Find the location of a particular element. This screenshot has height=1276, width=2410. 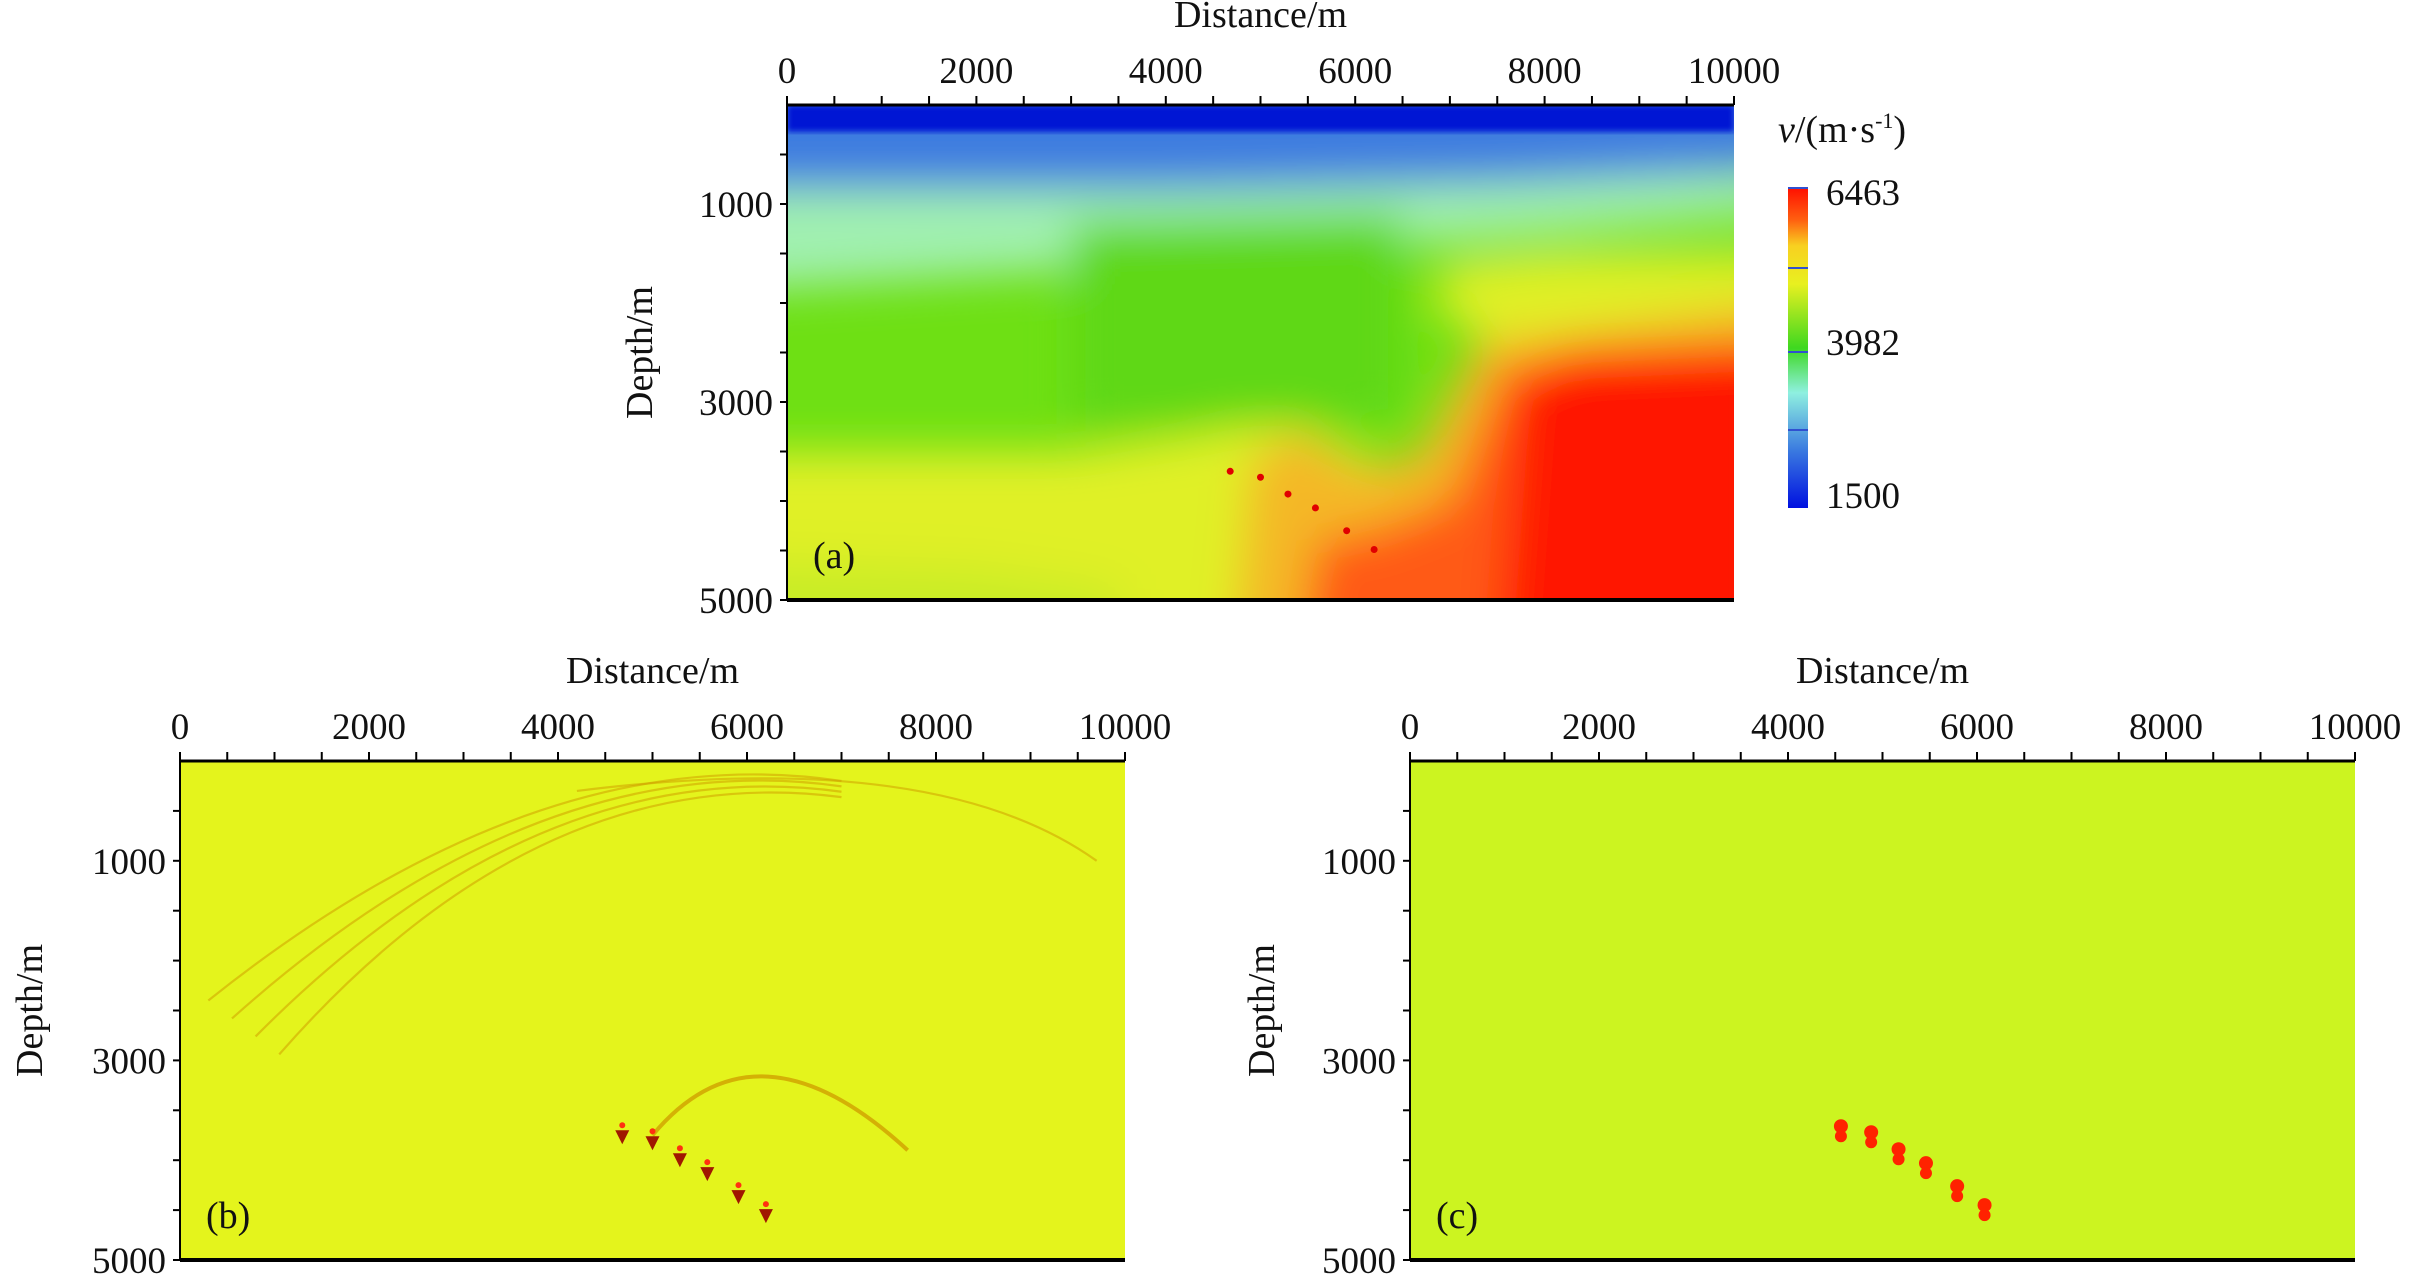

colorbar-unit: /(m·s is located at coordinates (1835, 130).